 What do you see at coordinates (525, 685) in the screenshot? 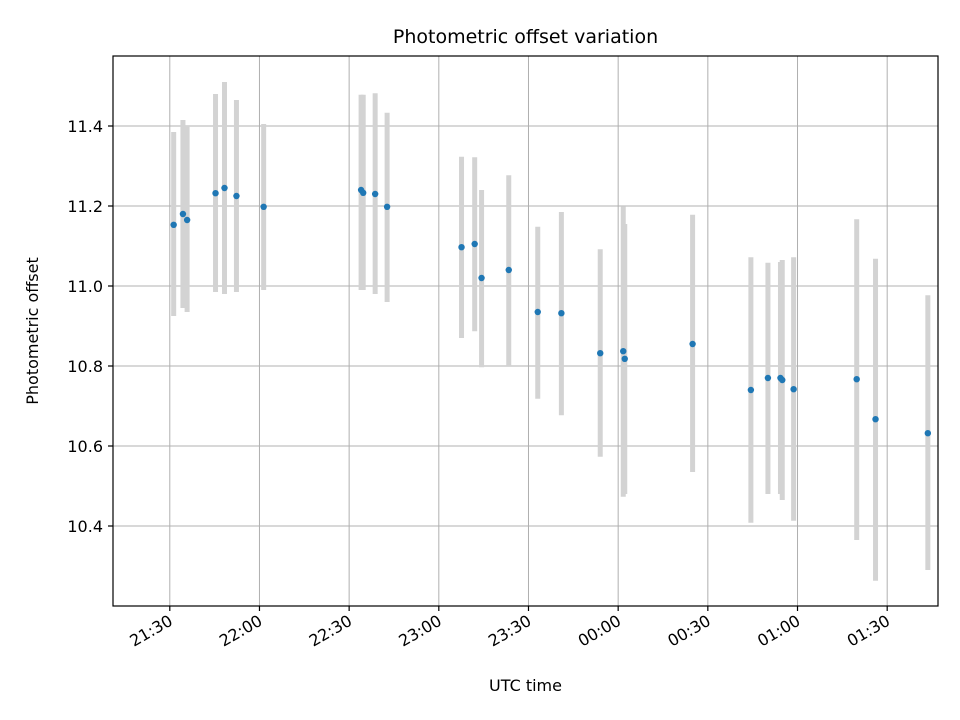
I see `x-axis-label: UTC time` at bounding box center [525, 685].